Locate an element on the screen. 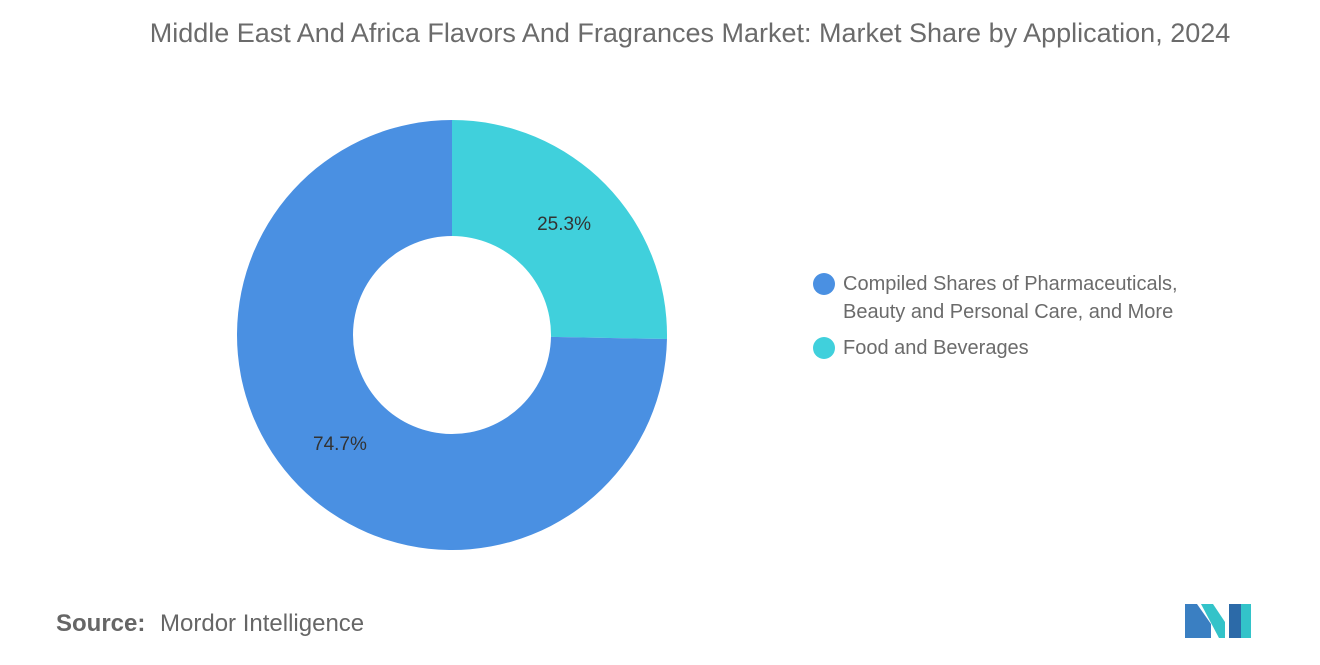 Image resolution: width=1320 pixels, height=665 pixels. legend-item-food-beverages: Food and Beverages is located at coordinates (1023, 348).